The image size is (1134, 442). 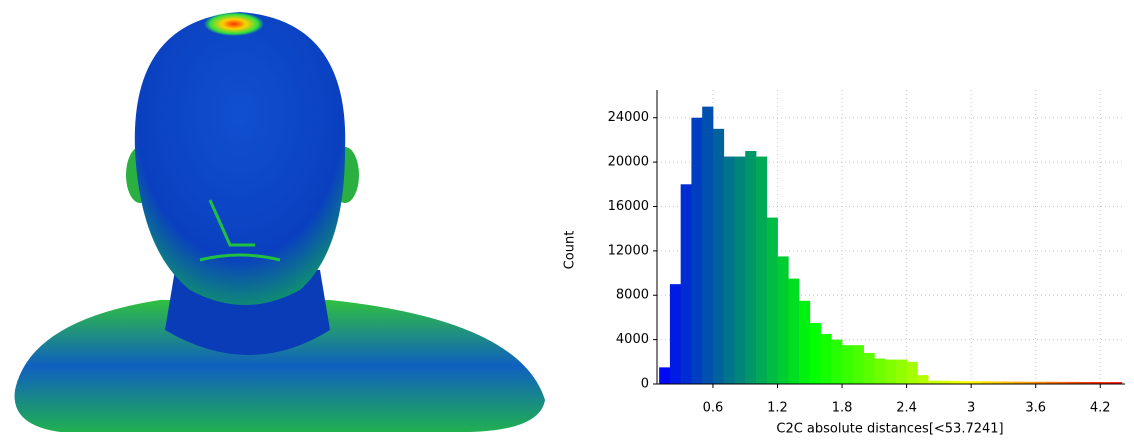 I want to click on y-tick-label: 8000, so click(x=632, y=295).